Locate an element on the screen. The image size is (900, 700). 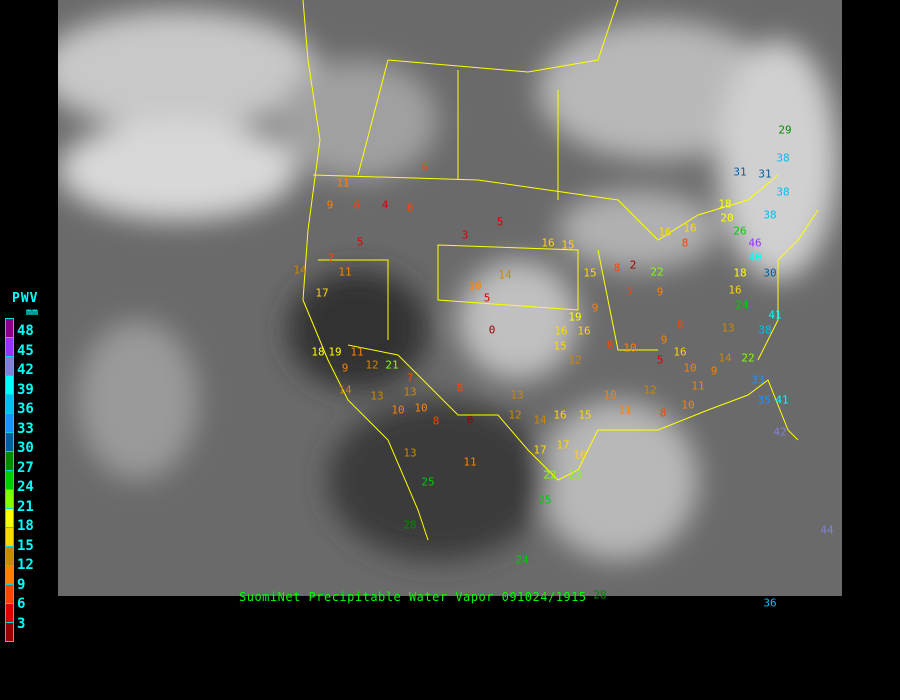
pwv-station-value: 18 is located at coordinates (740, 273).